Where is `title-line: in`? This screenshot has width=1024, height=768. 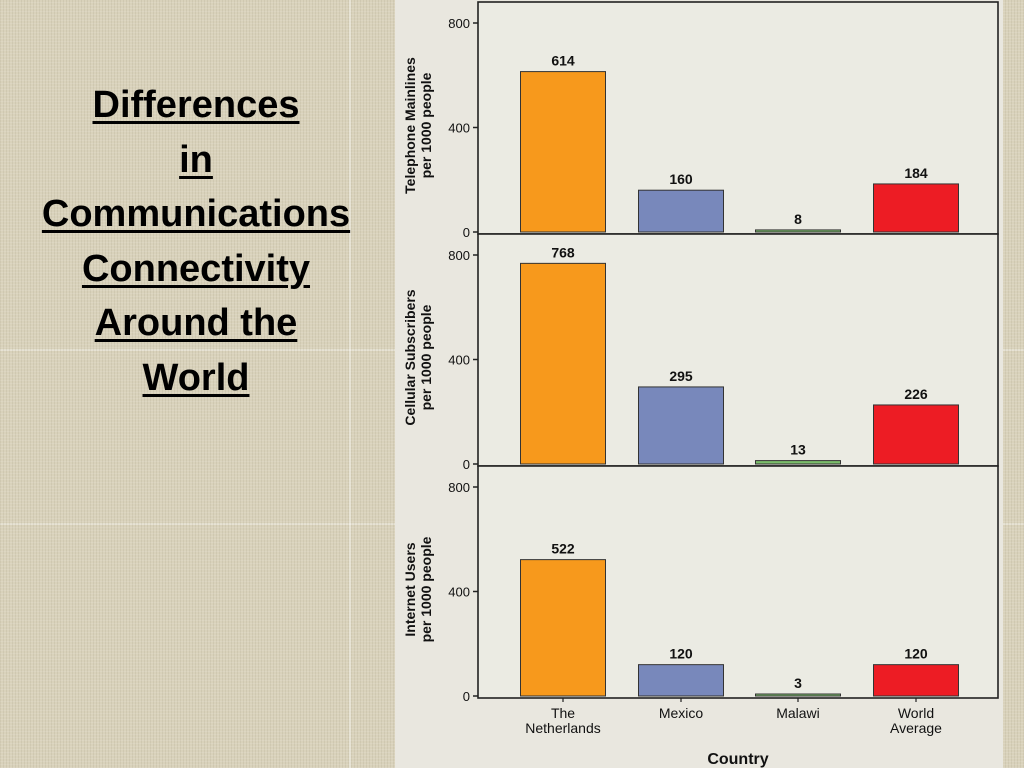 title-line: in is located at coordinates (196, 159).